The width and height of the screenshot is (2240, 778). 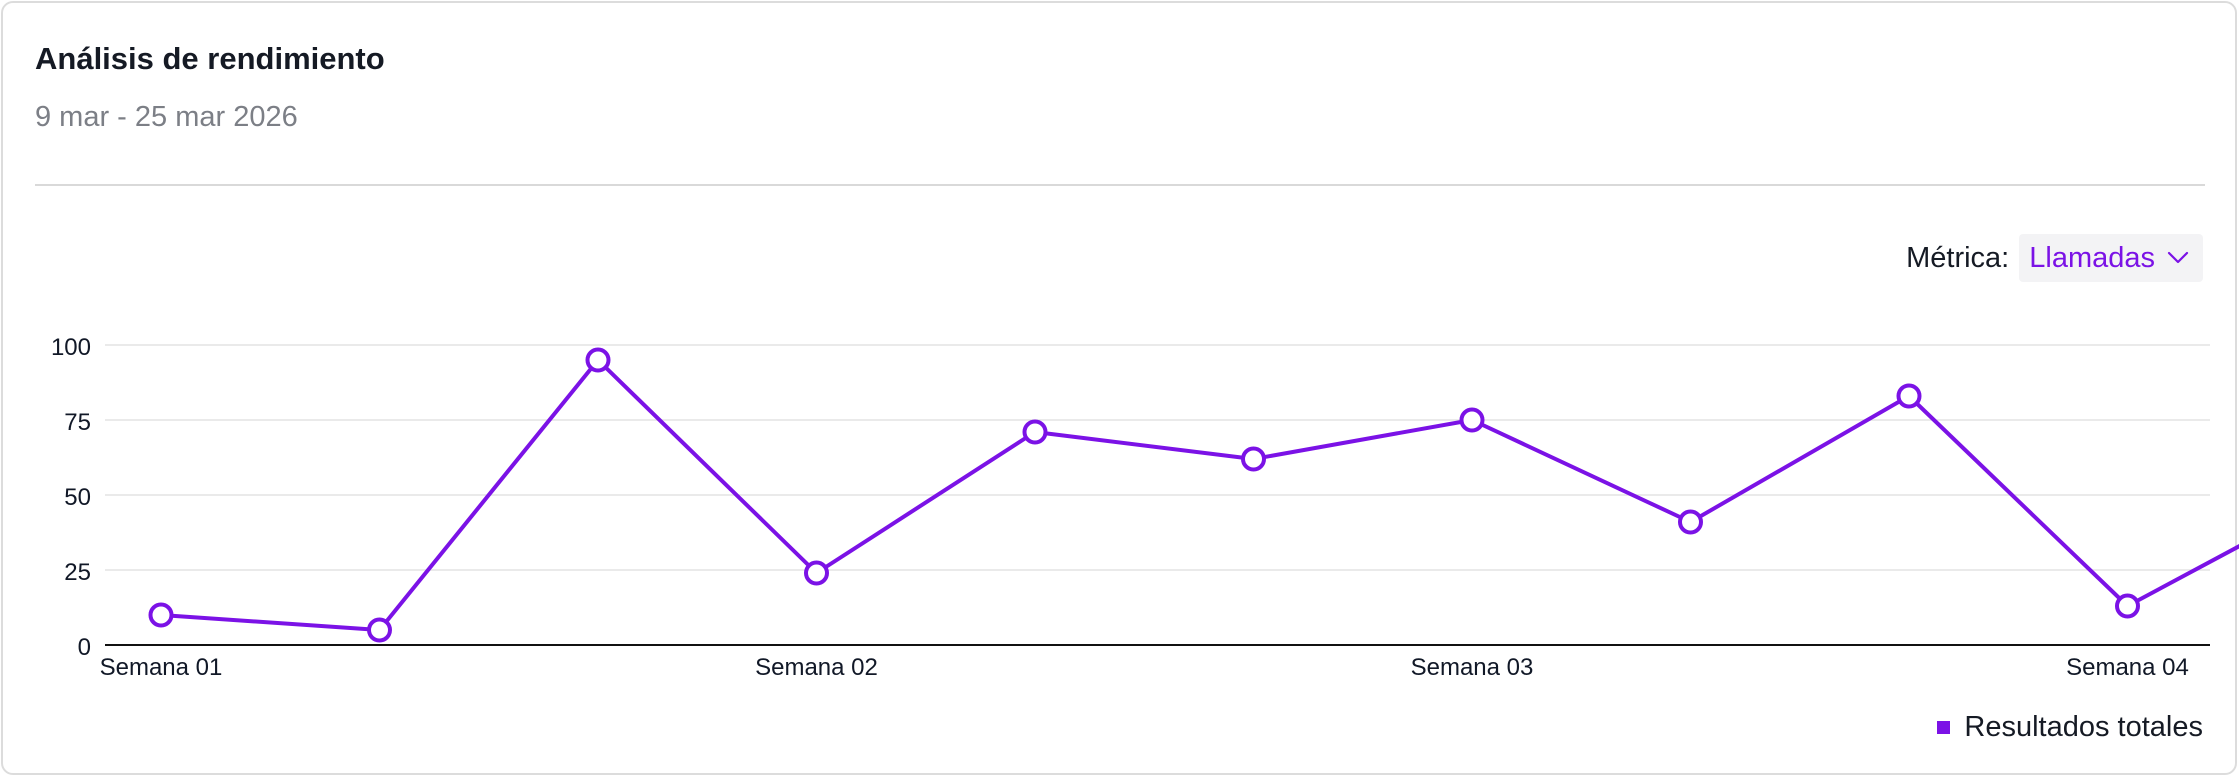 I want to click on metric-label: Métrica:, so click(x=1958, y=257).